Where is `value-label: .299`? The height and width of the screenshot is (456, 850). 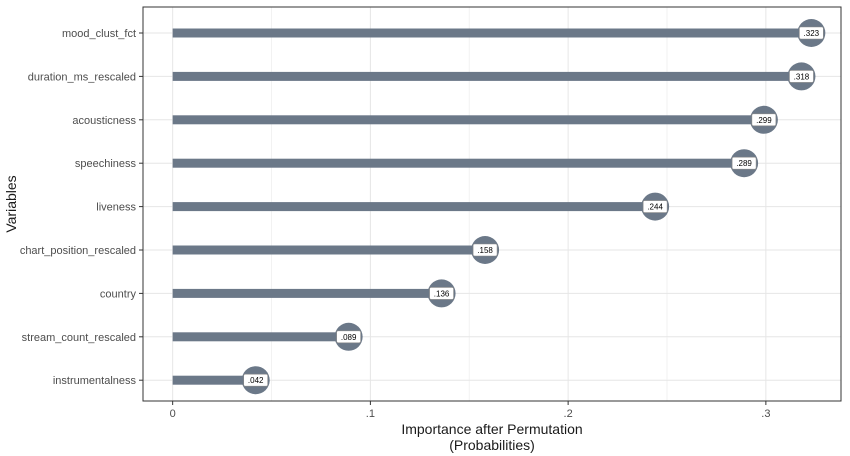 value-label: .299 is located at coordinates (764, 120).